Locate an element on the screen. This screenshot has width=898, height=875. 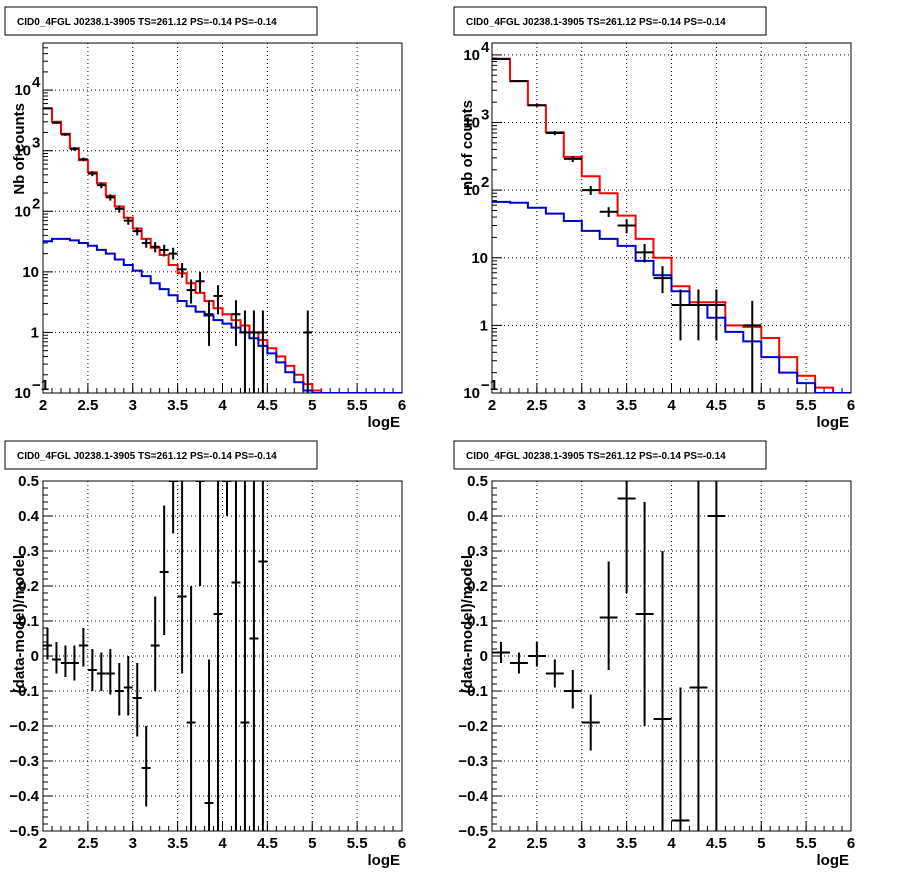
x-tick-label: 2 is located at coordinates (492, 843).